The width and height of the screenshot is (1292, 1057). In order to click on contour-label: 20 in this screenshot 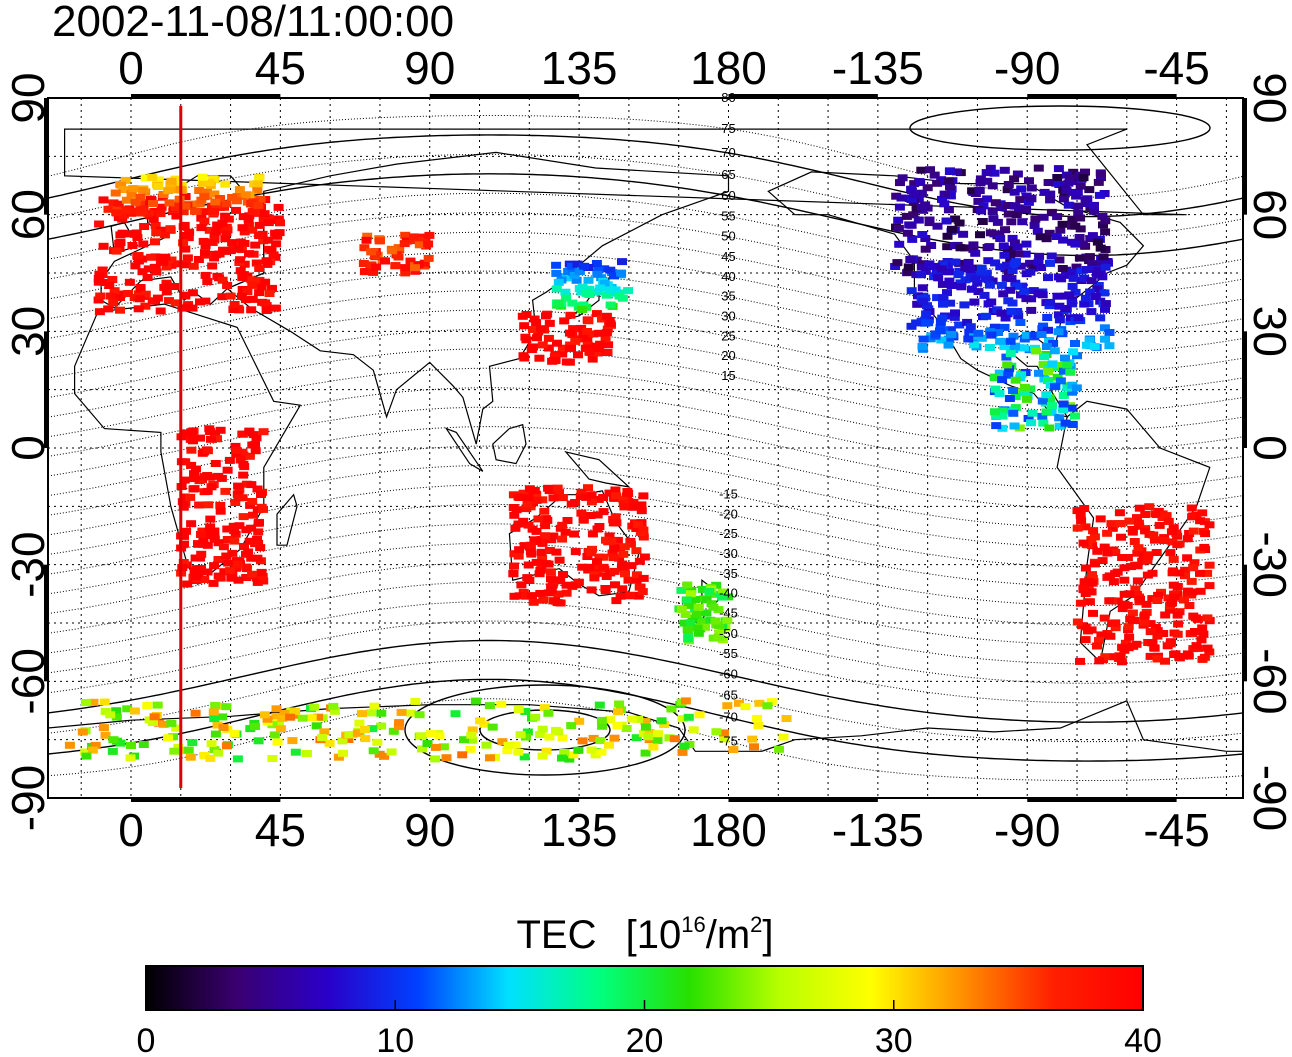, I will do `click(728, 355)`.